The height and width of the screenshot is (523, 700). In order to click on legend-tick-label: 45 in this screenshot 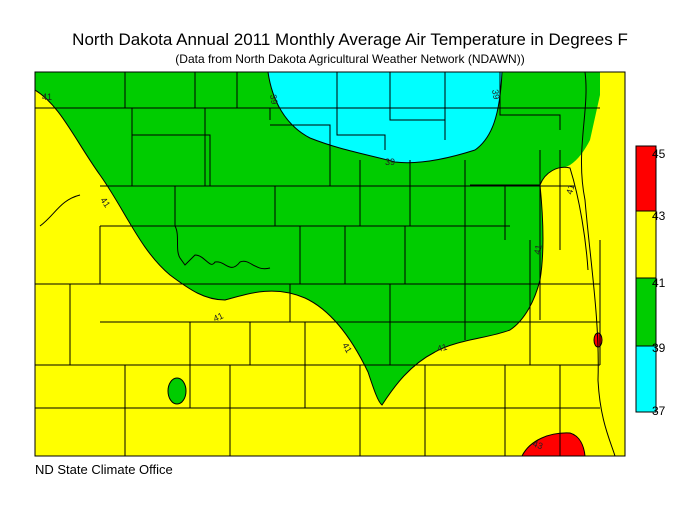, I will do `click(659, 154)`.